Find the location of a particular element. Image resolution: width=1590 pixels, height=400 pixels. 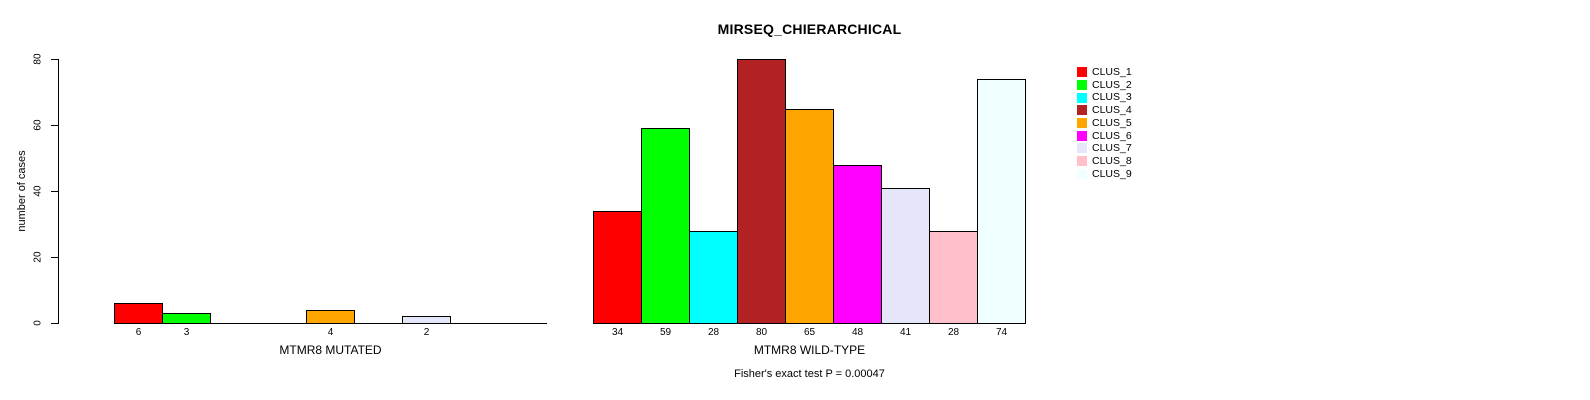

legend-item-label: CLUS_8 is located at coordinates (1112, 160).